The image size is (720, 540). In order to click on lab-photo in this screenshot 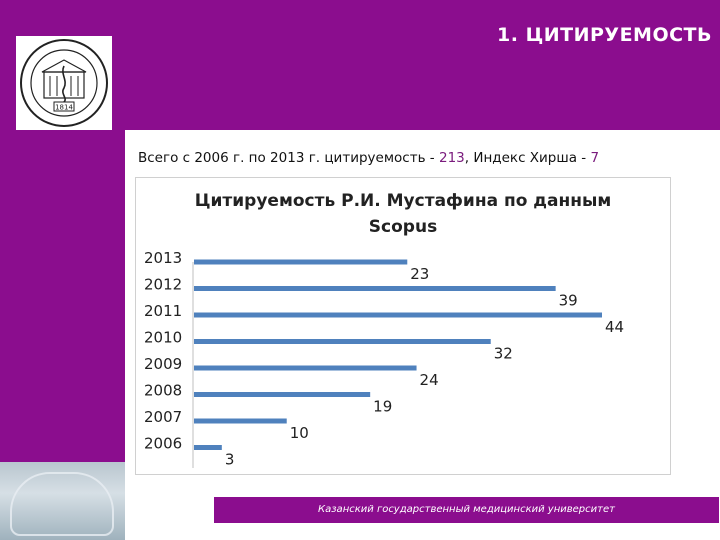, I will do `click(62, 501)`.